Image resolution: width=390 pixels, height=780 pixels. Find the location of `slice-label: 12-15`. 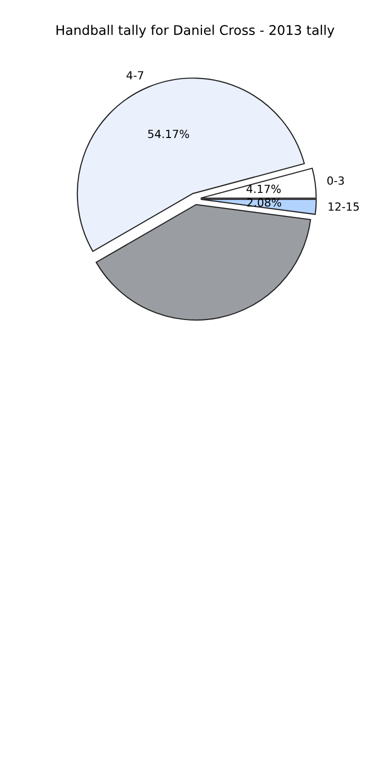

slice-label: 12-15 is located at coordinates (343, 206).